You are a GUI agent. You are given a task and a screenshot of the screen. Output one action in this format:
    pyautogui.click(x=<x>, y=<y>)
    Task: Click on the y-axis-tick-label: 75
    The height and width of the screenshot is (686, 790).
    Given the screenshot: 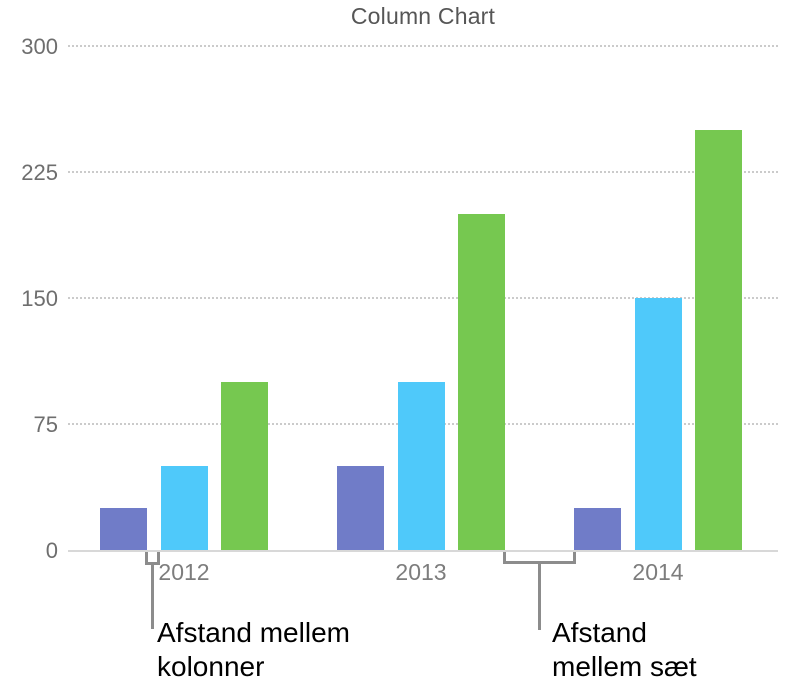 What is the action you would take?
    pyautogui.click(x=45, y=424)
    